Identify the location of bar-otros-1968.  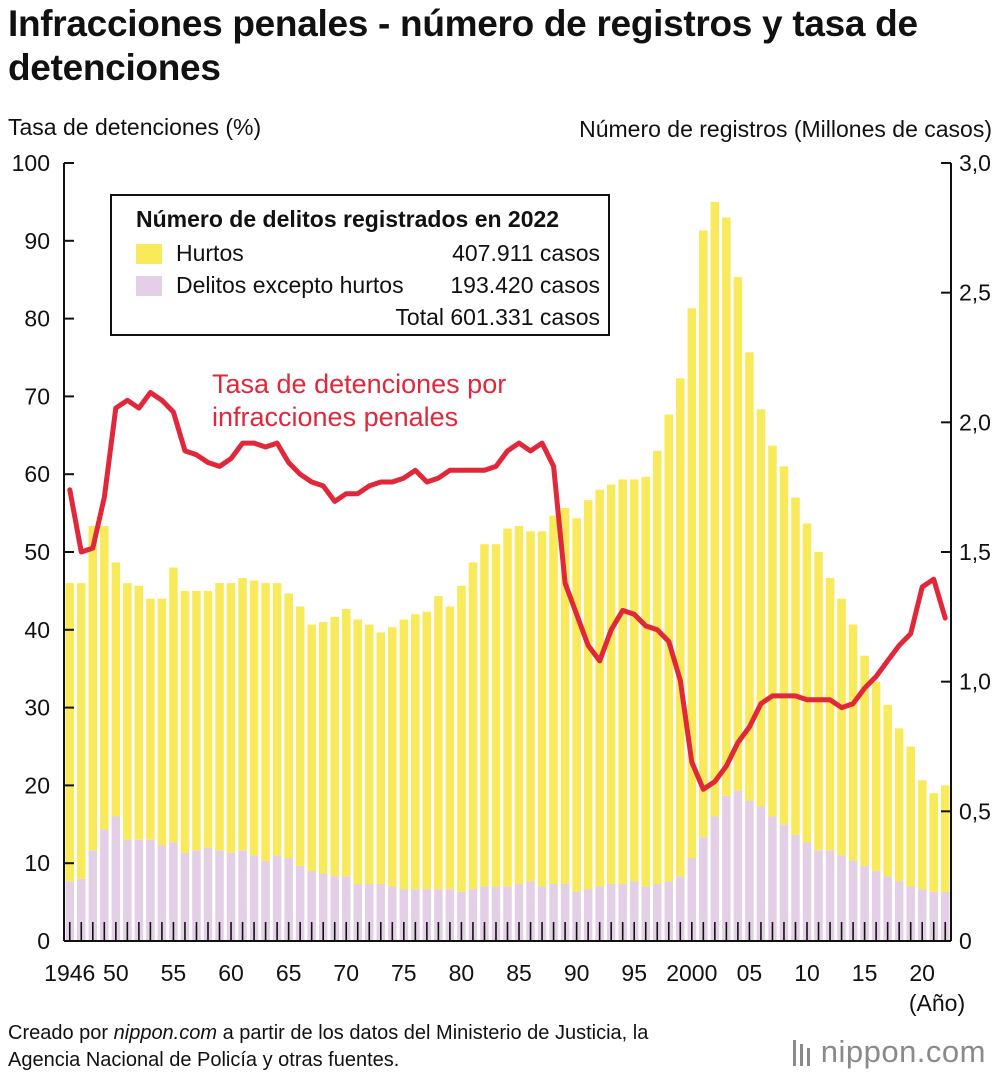
(323, 907).